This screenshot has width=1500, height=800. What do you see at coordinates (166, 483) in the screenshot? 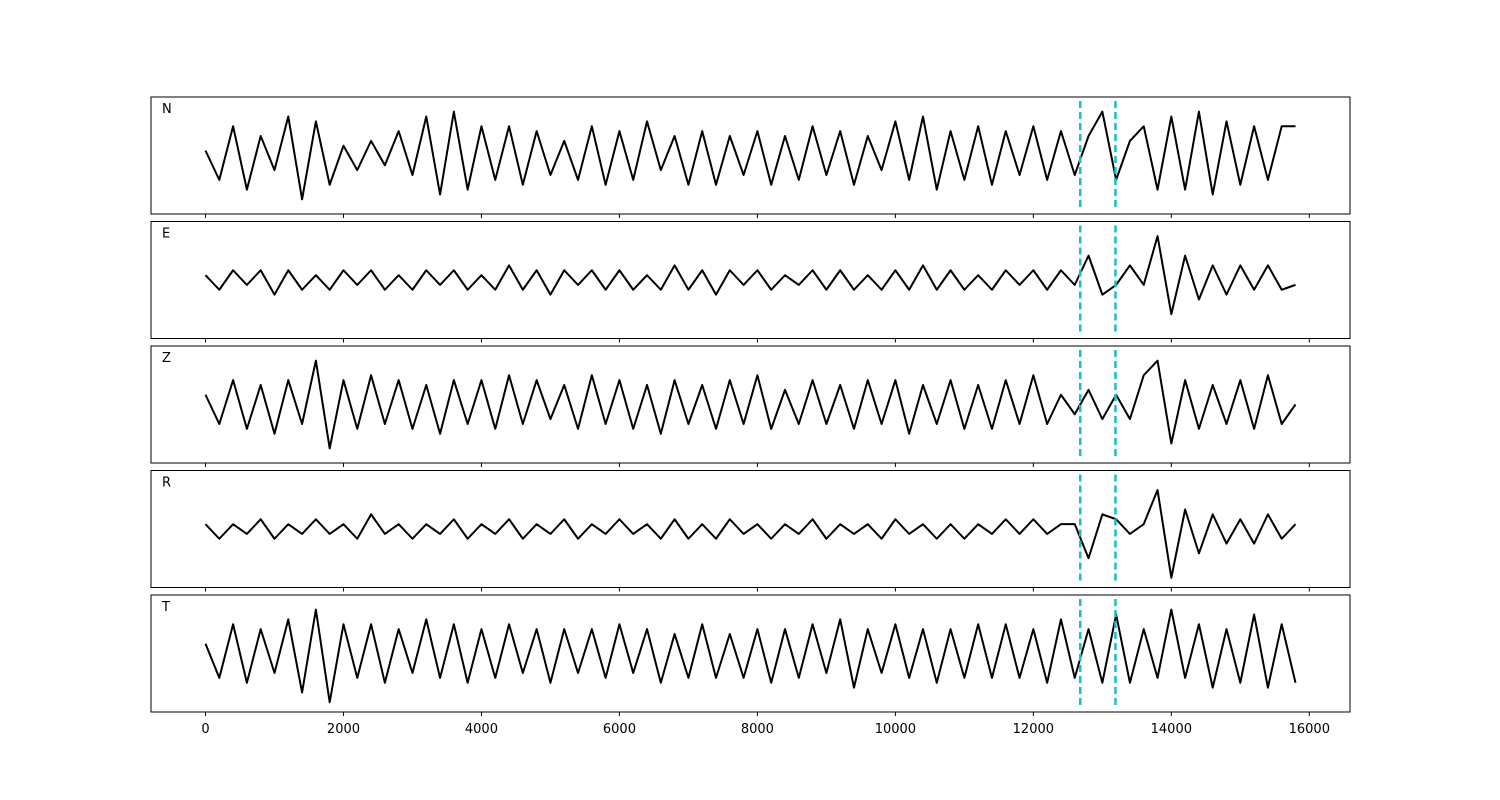
I see `trace-label: R` at bounding box center [166, 483].